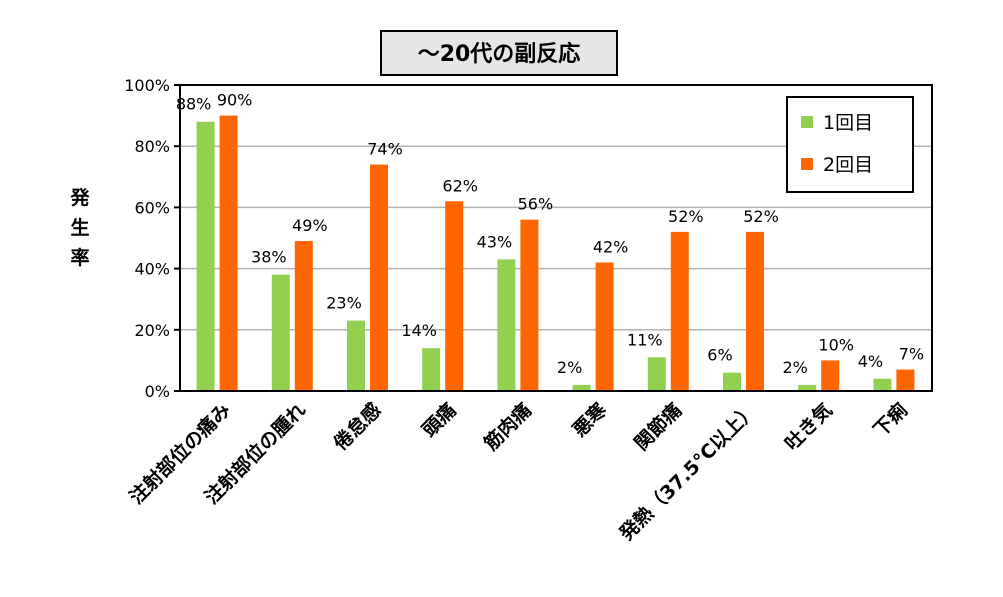 The image size is (1003, 597). What do you see at coordinates (890, 419) in the screenshot?
I see `category-label: 下痢` at bounding box center [890, 419].